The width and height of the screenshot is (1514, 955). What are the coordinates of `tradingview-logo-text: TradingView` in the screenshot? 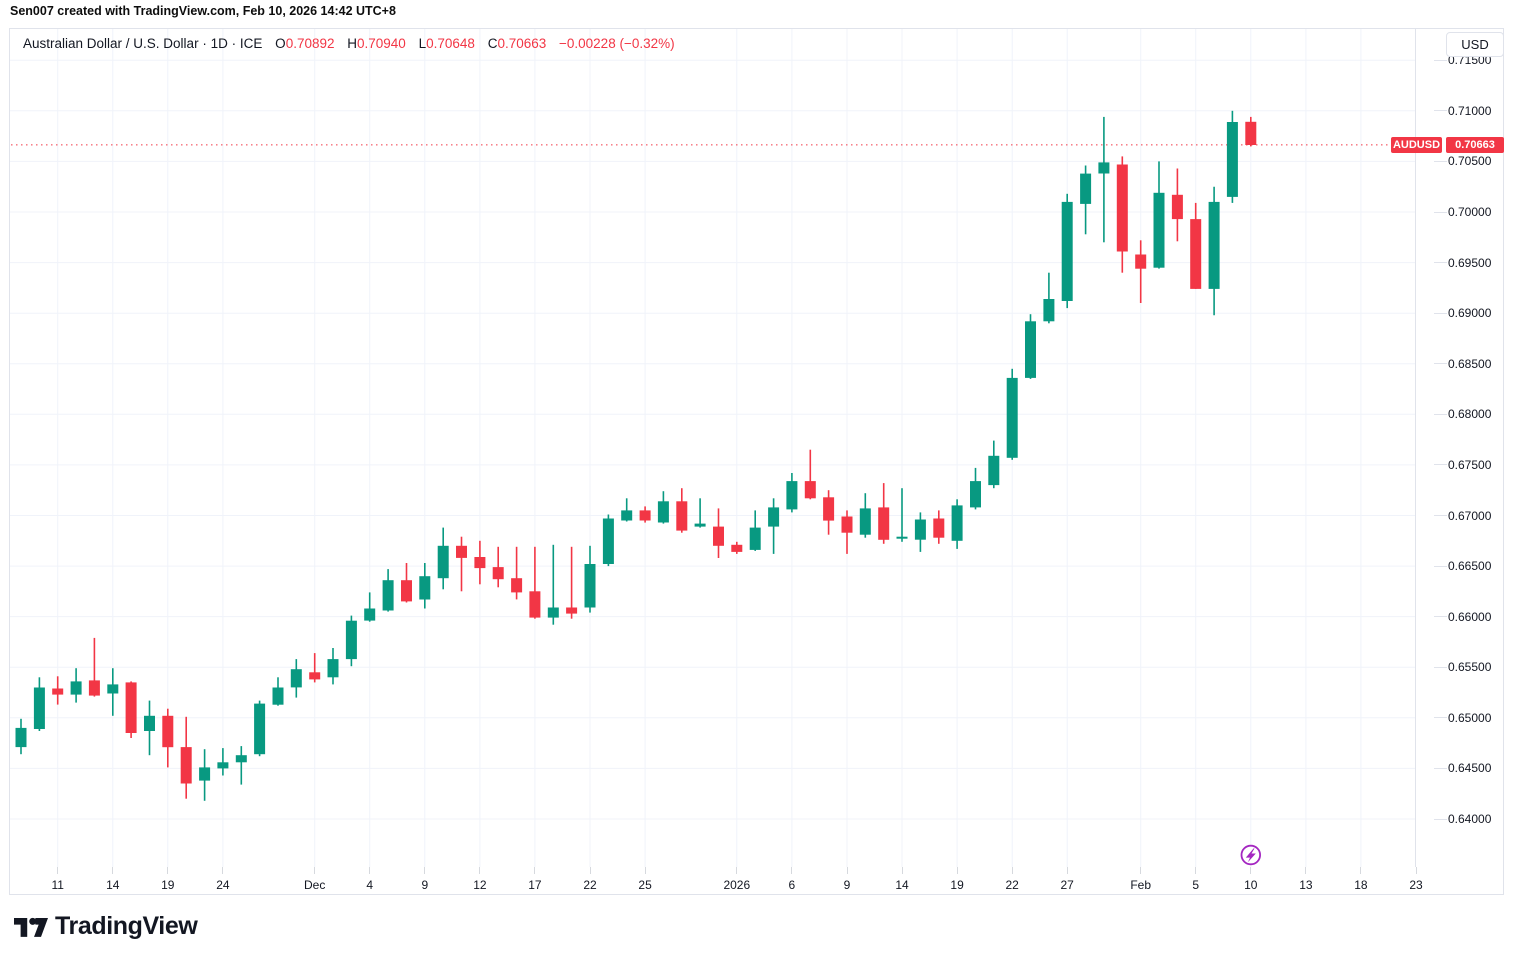 It's located at (126, 925).